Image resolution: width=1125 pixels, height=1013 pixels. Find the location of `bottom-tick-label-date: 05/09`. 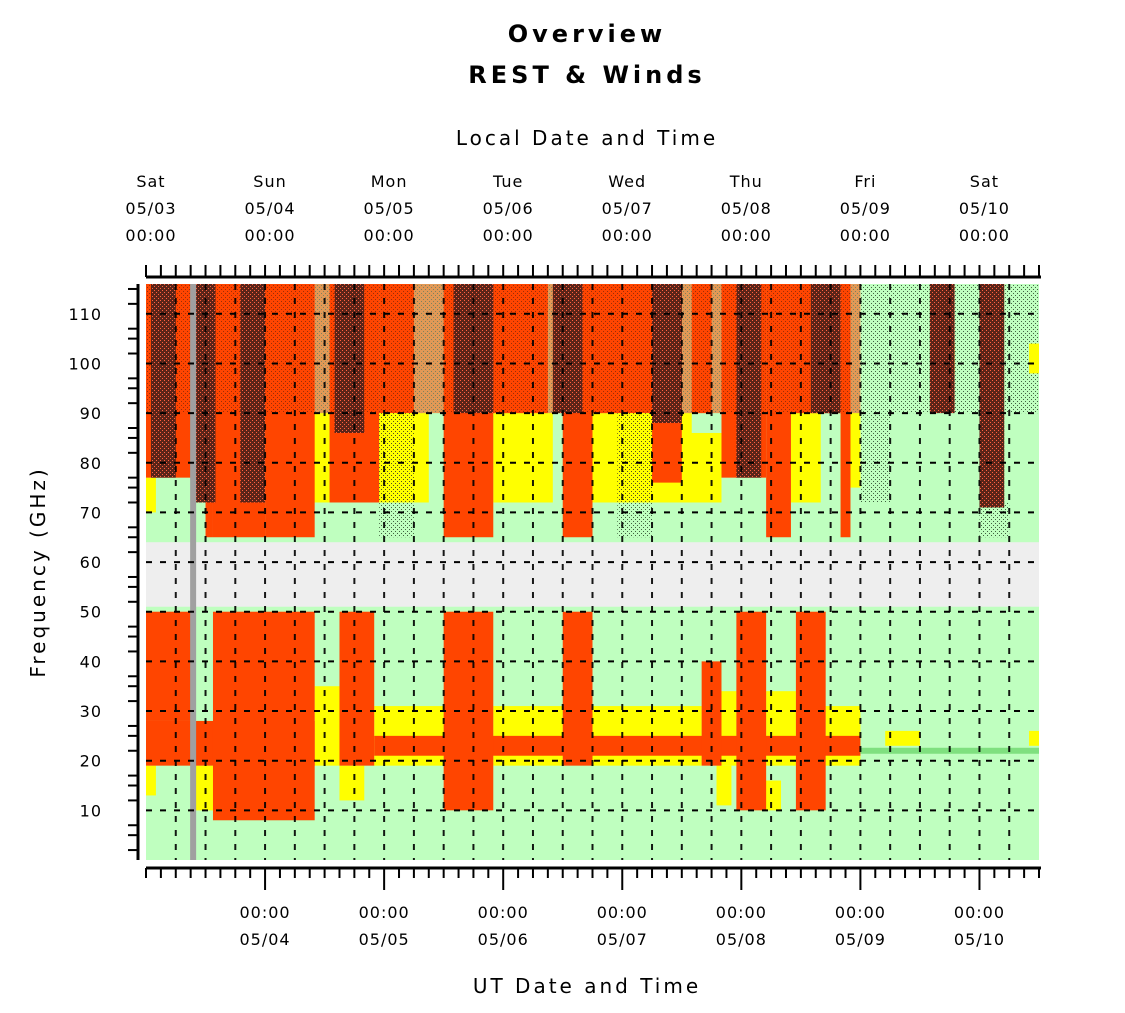

bottom-tick-label-date: 05/09 is located at coordinates (860, 939).